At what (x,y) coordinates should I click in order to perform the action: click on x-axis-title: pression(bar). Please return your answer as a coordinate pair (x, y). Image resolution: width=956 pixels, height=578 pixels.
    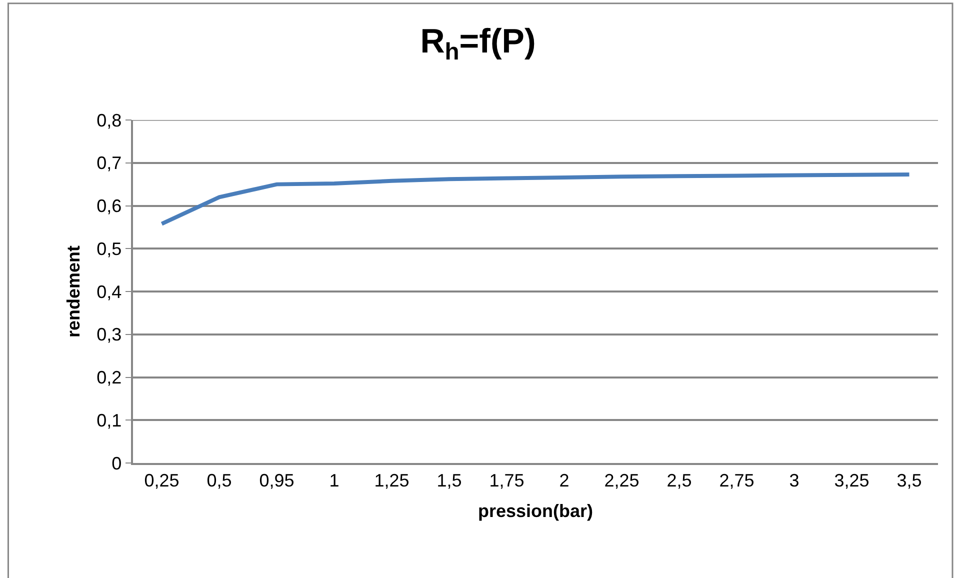
    Looking at the image, I should click on (536, 510).